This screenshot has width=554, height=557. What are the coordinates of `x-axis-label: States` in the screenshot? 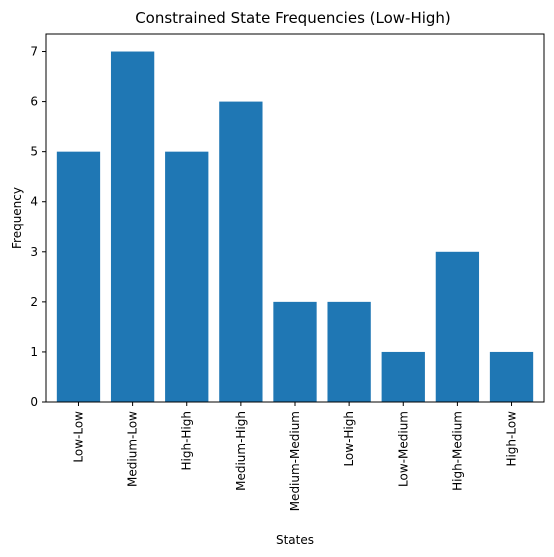 It's located at (295, 540).